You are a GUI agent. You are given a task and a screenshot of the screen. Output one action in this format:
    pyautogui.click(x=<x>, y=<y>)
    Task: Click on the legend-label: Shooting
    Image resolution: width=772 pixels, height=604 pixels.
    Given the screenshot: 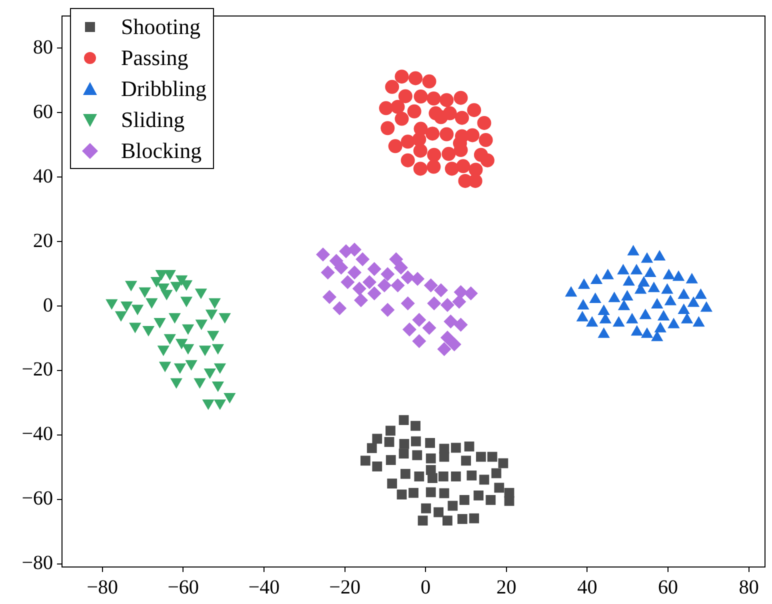 What is the action you would take?
    pyautogui.click(x=160, y=27)
    